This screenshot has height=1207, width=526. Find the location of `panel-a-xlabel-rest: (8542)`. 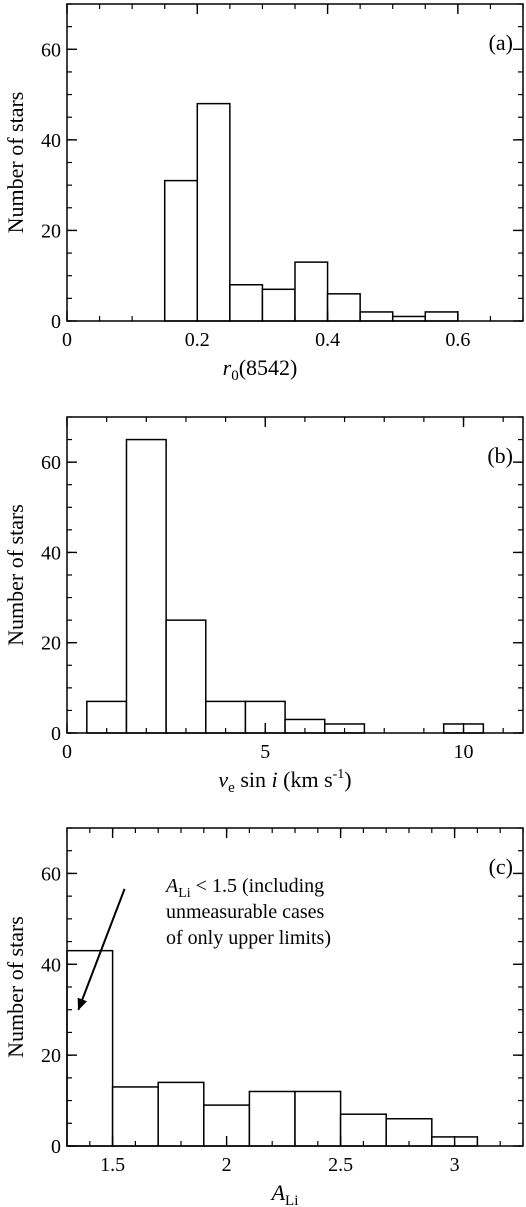

panel-a-xlabel-rest: (8542) is located at coordinates (268, 367).